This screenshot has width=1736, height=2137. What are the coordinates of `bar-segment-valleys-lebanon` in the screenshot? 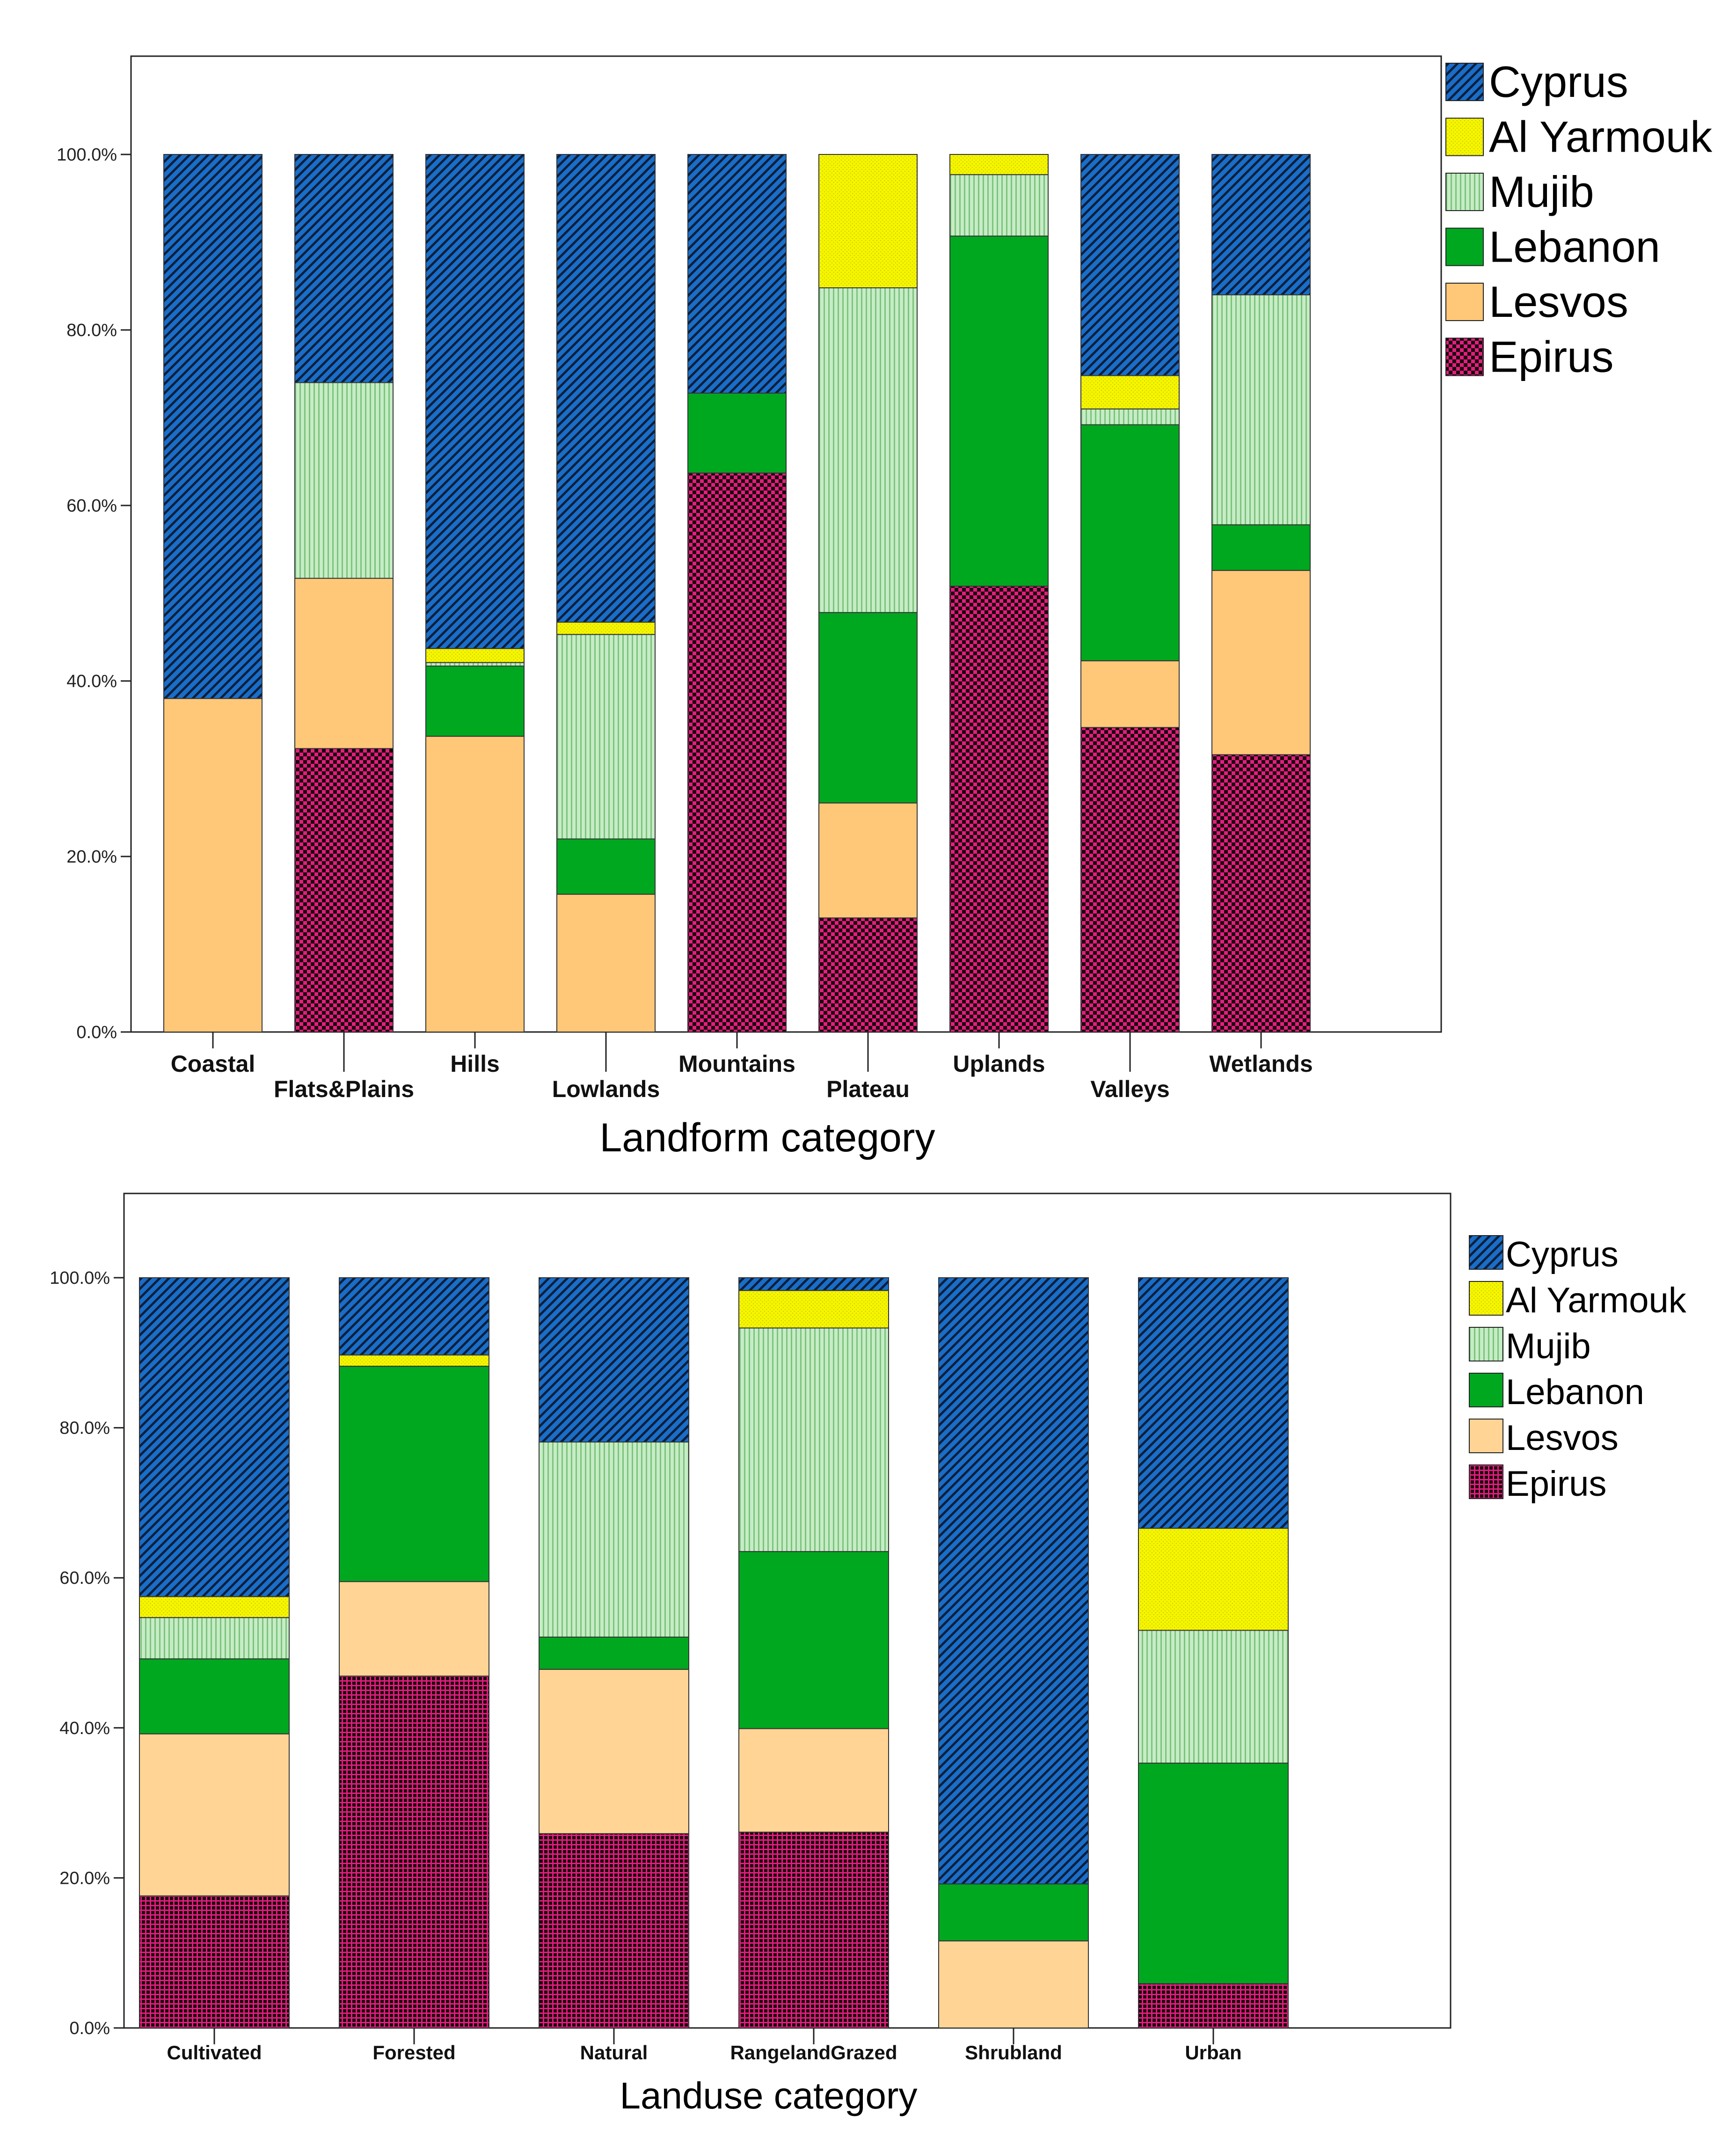 It's located at (1130, 542).